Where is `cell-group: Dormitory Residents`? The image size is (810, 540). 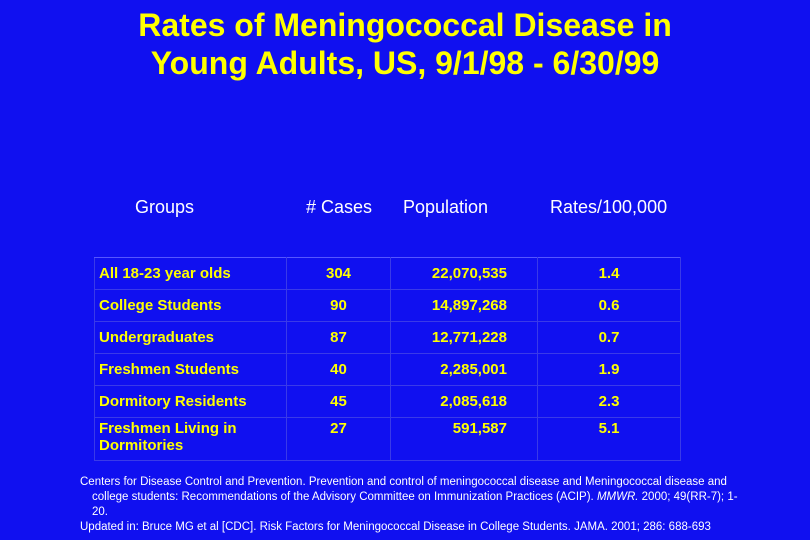
cell-group: Dormitory Residents is located at coordinates (190, 401).